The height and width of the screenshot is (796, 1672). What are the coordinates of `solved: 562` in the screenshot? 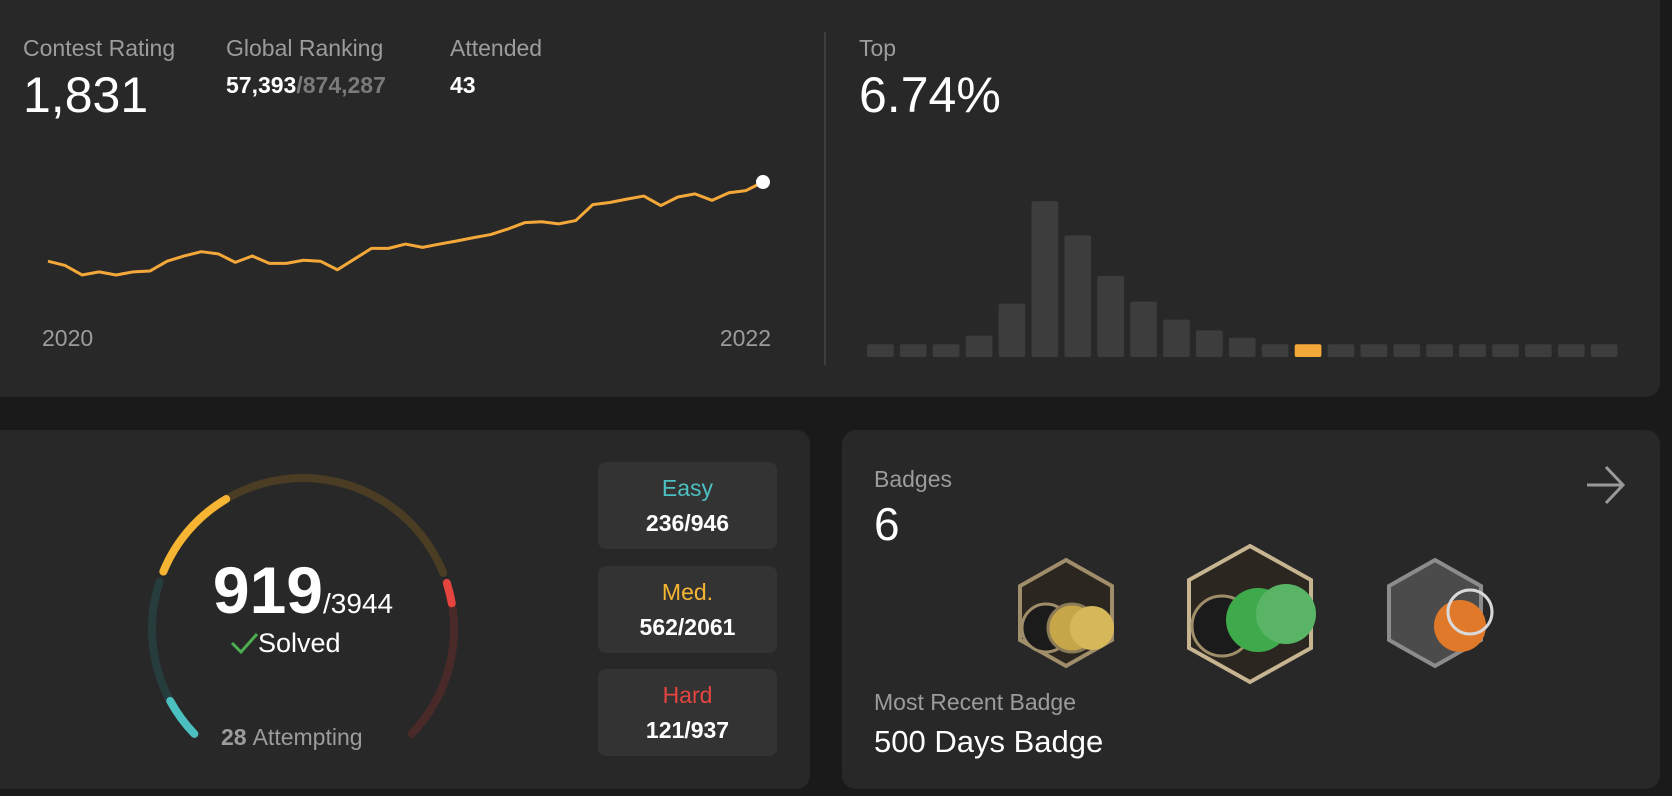 It's located at (658, 627).